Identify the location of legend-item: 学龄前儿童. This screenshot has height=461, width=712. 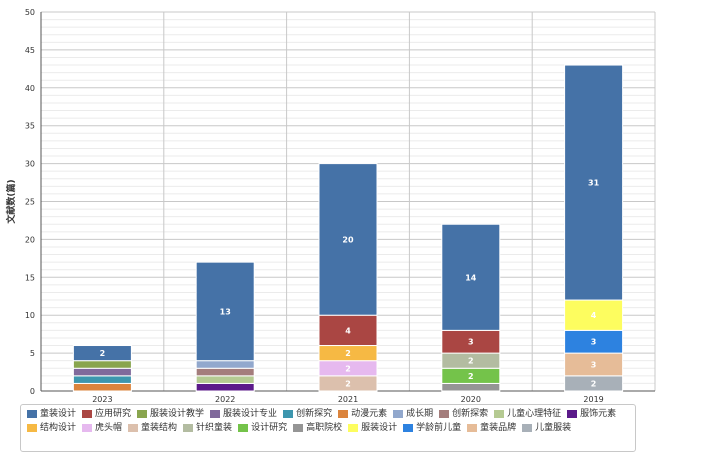
(432, 428).